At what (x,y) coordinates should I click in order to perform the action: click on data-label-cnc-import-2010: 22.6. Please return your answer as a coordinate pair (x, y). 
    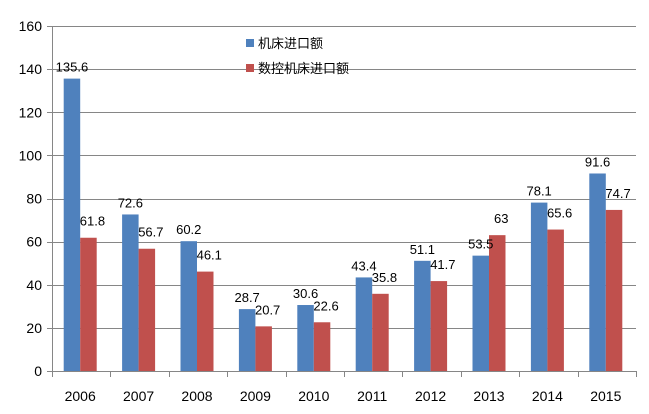
    Looking at the image, I should click on (325, 305).